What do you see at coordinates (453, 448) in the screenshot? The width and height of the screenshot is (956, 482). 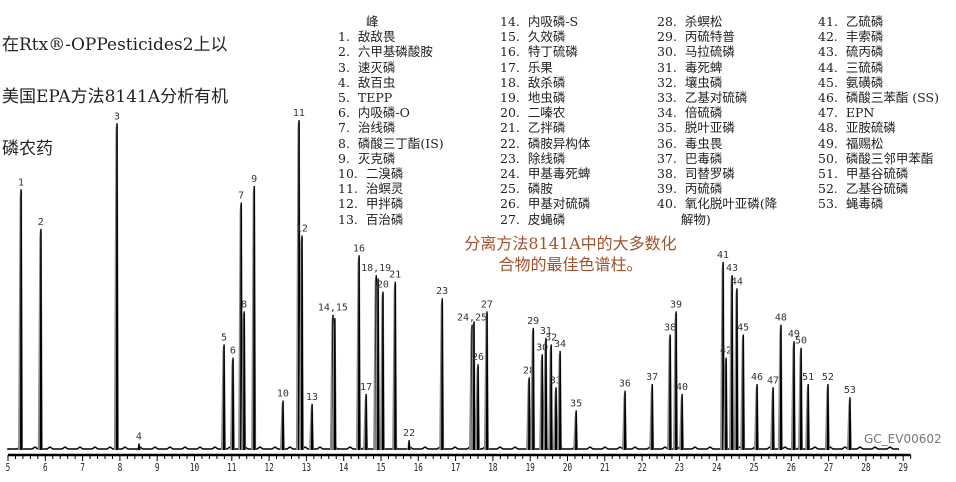 I see `baseline` at bounding box center [453, 448].